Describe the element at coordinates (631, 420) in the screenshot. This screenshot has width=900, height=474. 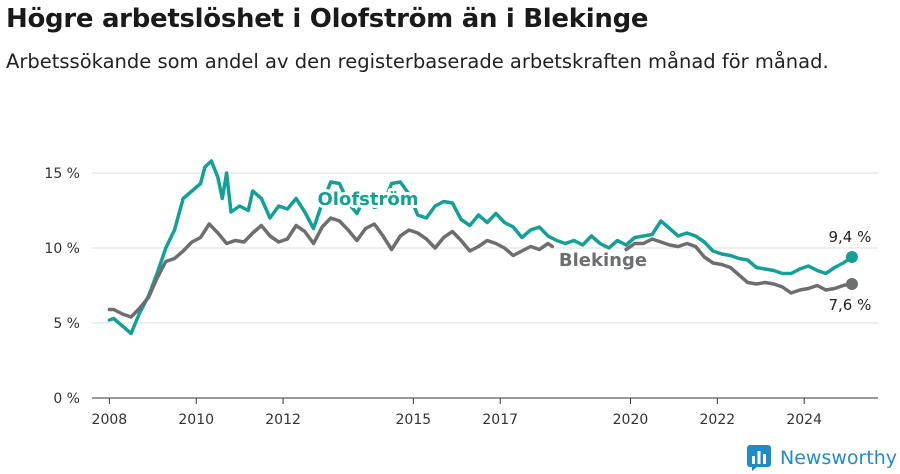
I see `x-tick-label: 2020` at that location.